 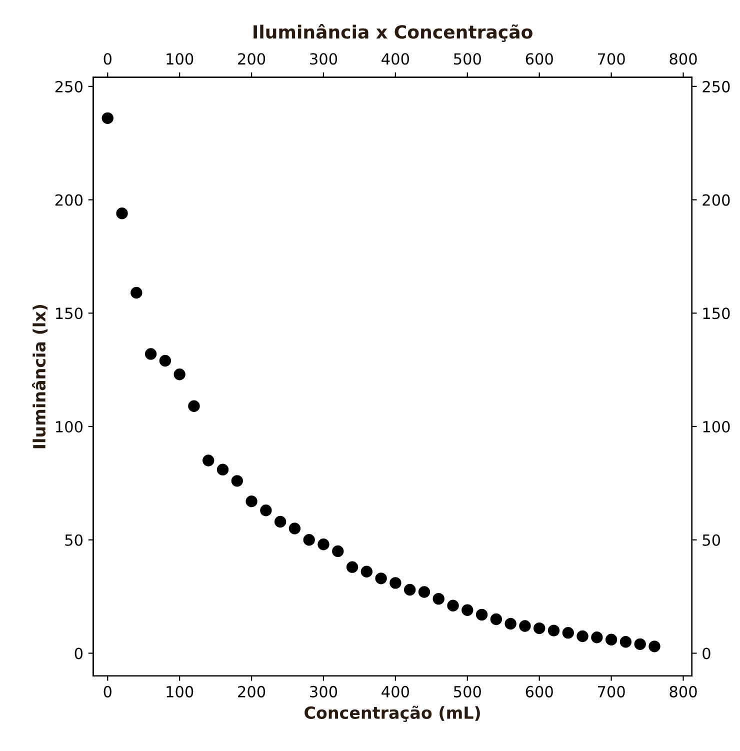 I want to click on y2-tick-label: 0, so click(x=706, y=654).